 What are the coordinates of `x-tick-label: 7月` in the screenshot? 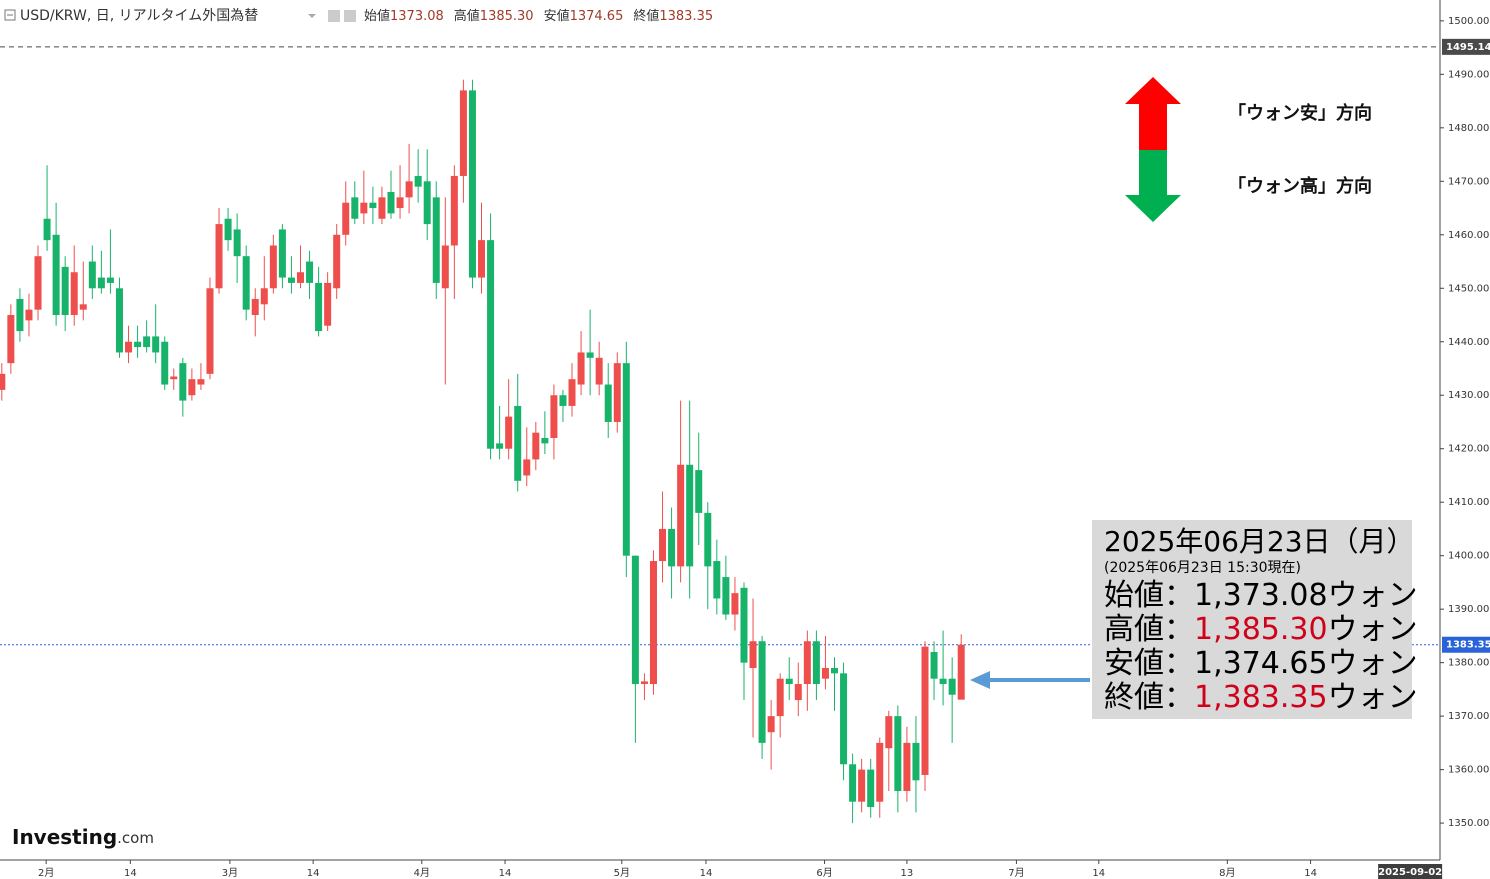 It's located at (1016, 873).